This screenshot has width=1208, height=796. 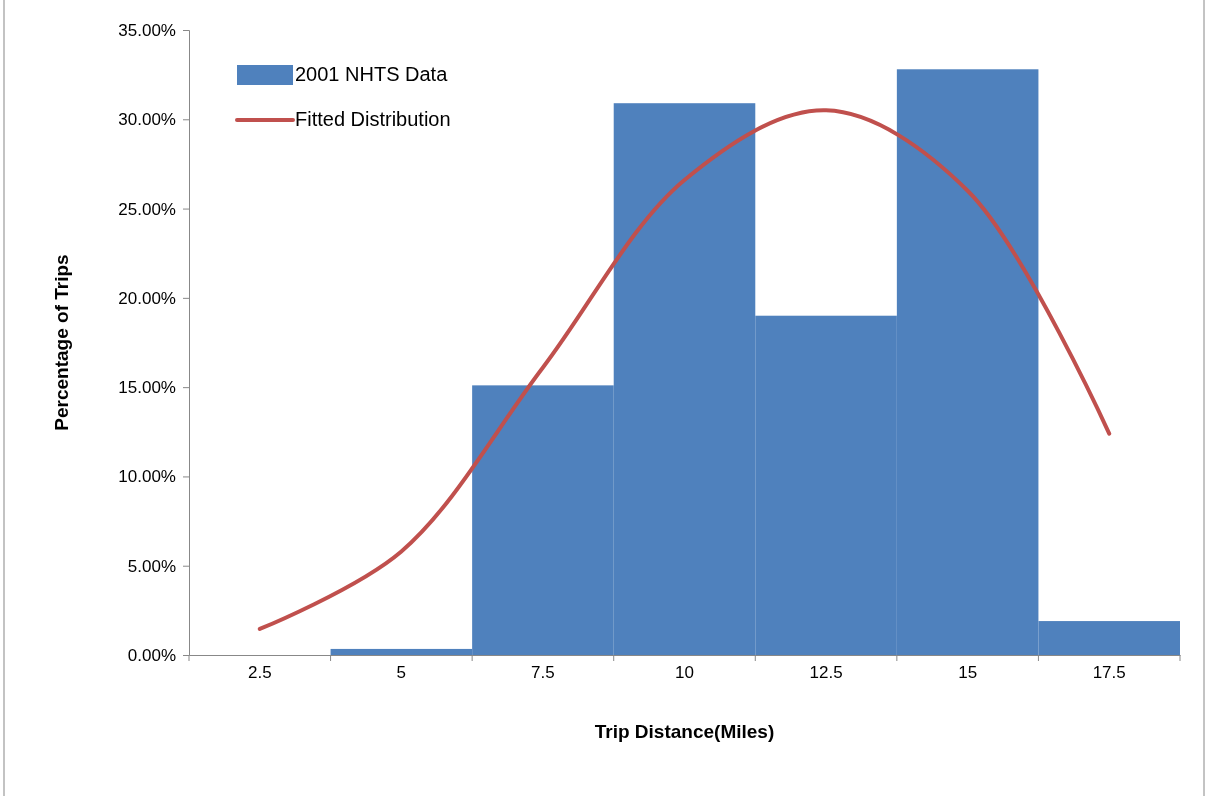 I want to click on y-axis-title: Percentage of Trips, so click(x=61, y=342).